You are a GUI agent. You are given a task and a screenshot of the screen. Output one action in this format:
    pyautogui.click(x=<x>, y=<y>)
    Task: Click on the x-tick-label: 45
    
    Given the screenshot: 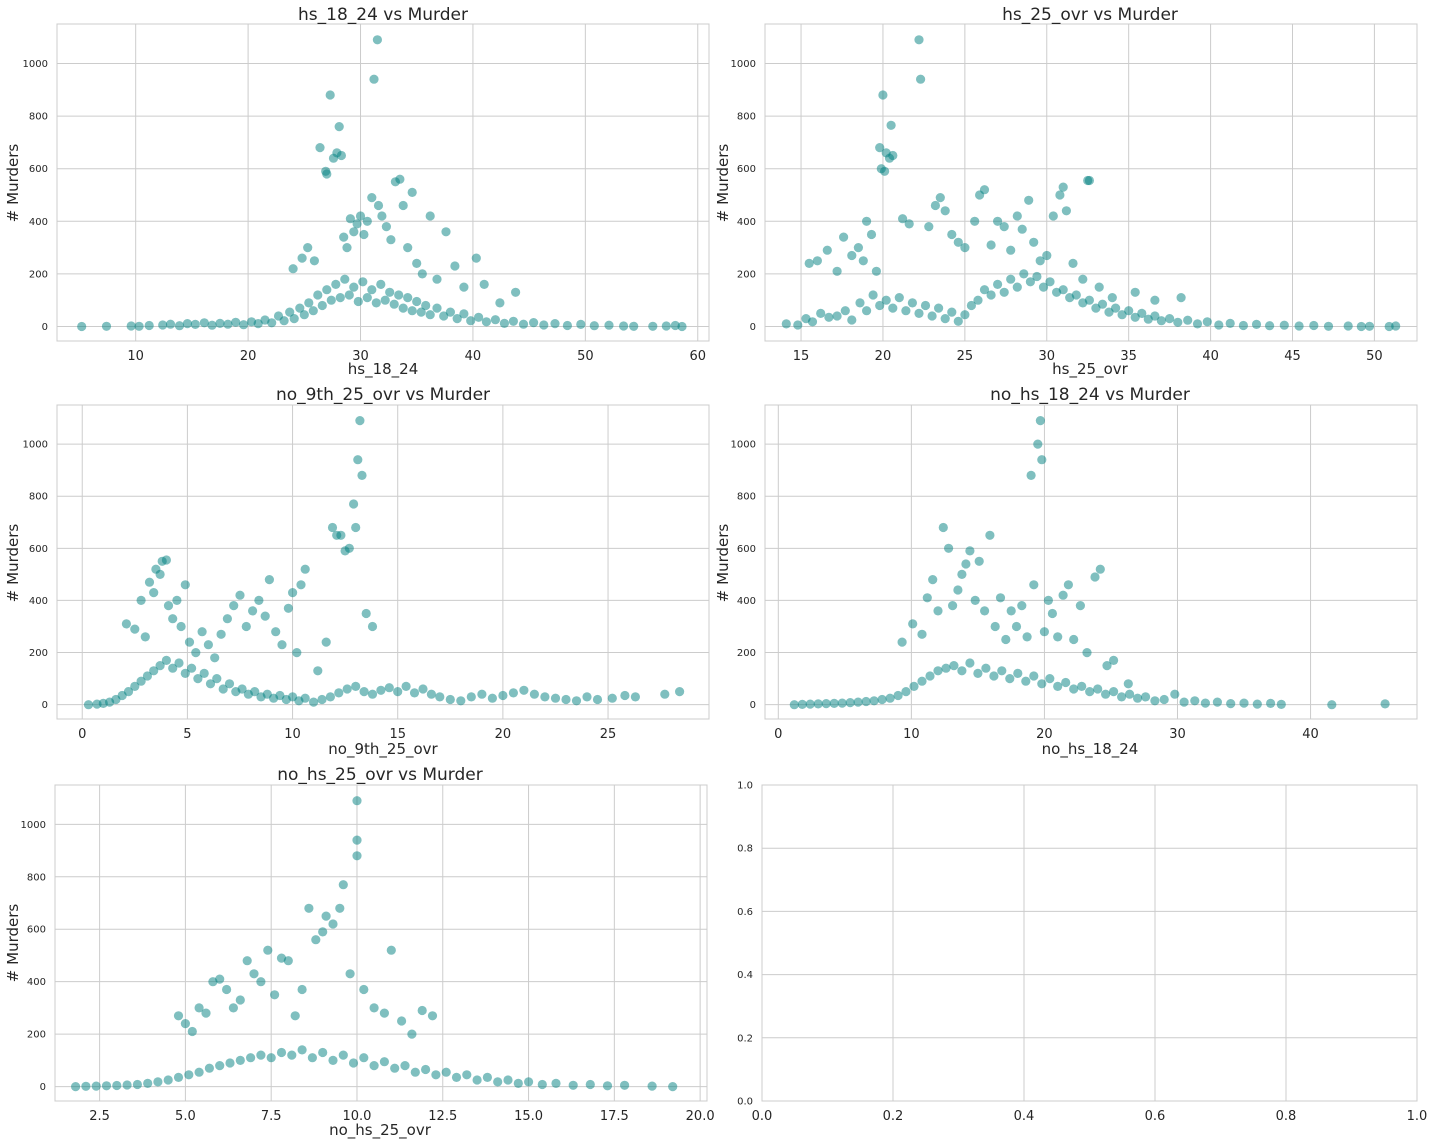 What is the action you would take?
    pyautogui.click(x=1292, y=356)
    